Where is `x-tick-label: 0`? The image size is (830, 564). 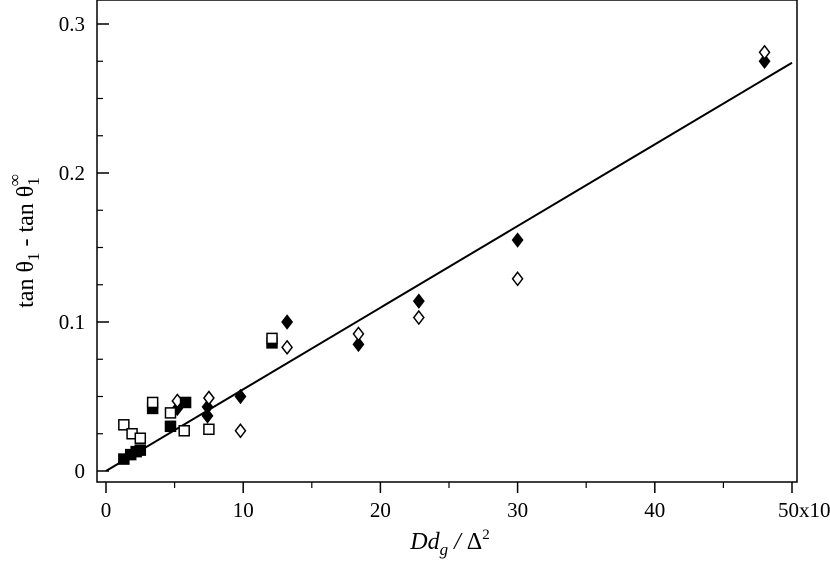 x-tick-label: 0 is located at coordinates (106, 510).